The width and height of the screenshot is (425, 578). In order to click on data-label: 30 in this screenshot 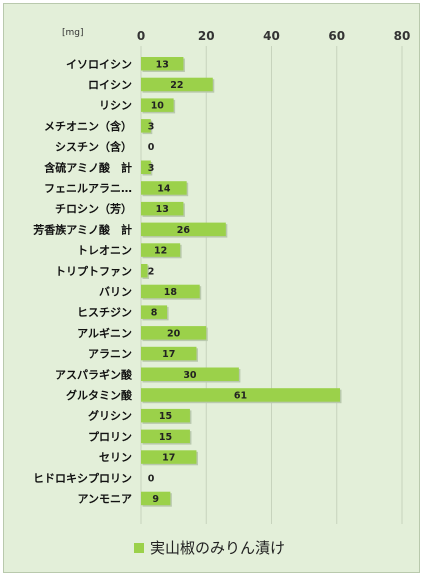, I will do `click(190, 375)`.